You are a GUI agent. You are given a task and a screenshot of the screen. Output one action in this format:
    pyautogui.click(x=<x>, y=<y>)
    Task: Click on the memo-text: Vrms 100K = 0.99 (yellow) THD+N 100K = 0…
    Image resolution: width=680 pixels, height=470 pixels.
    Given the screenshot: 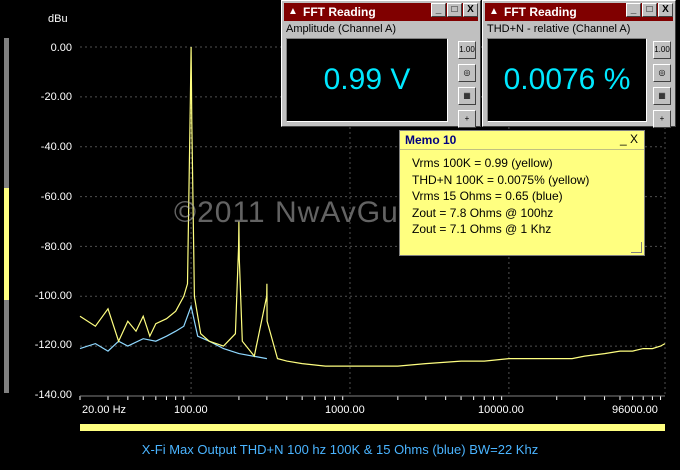 What is the action you would take?
    pyautogui.click(x=500, y=196)
    